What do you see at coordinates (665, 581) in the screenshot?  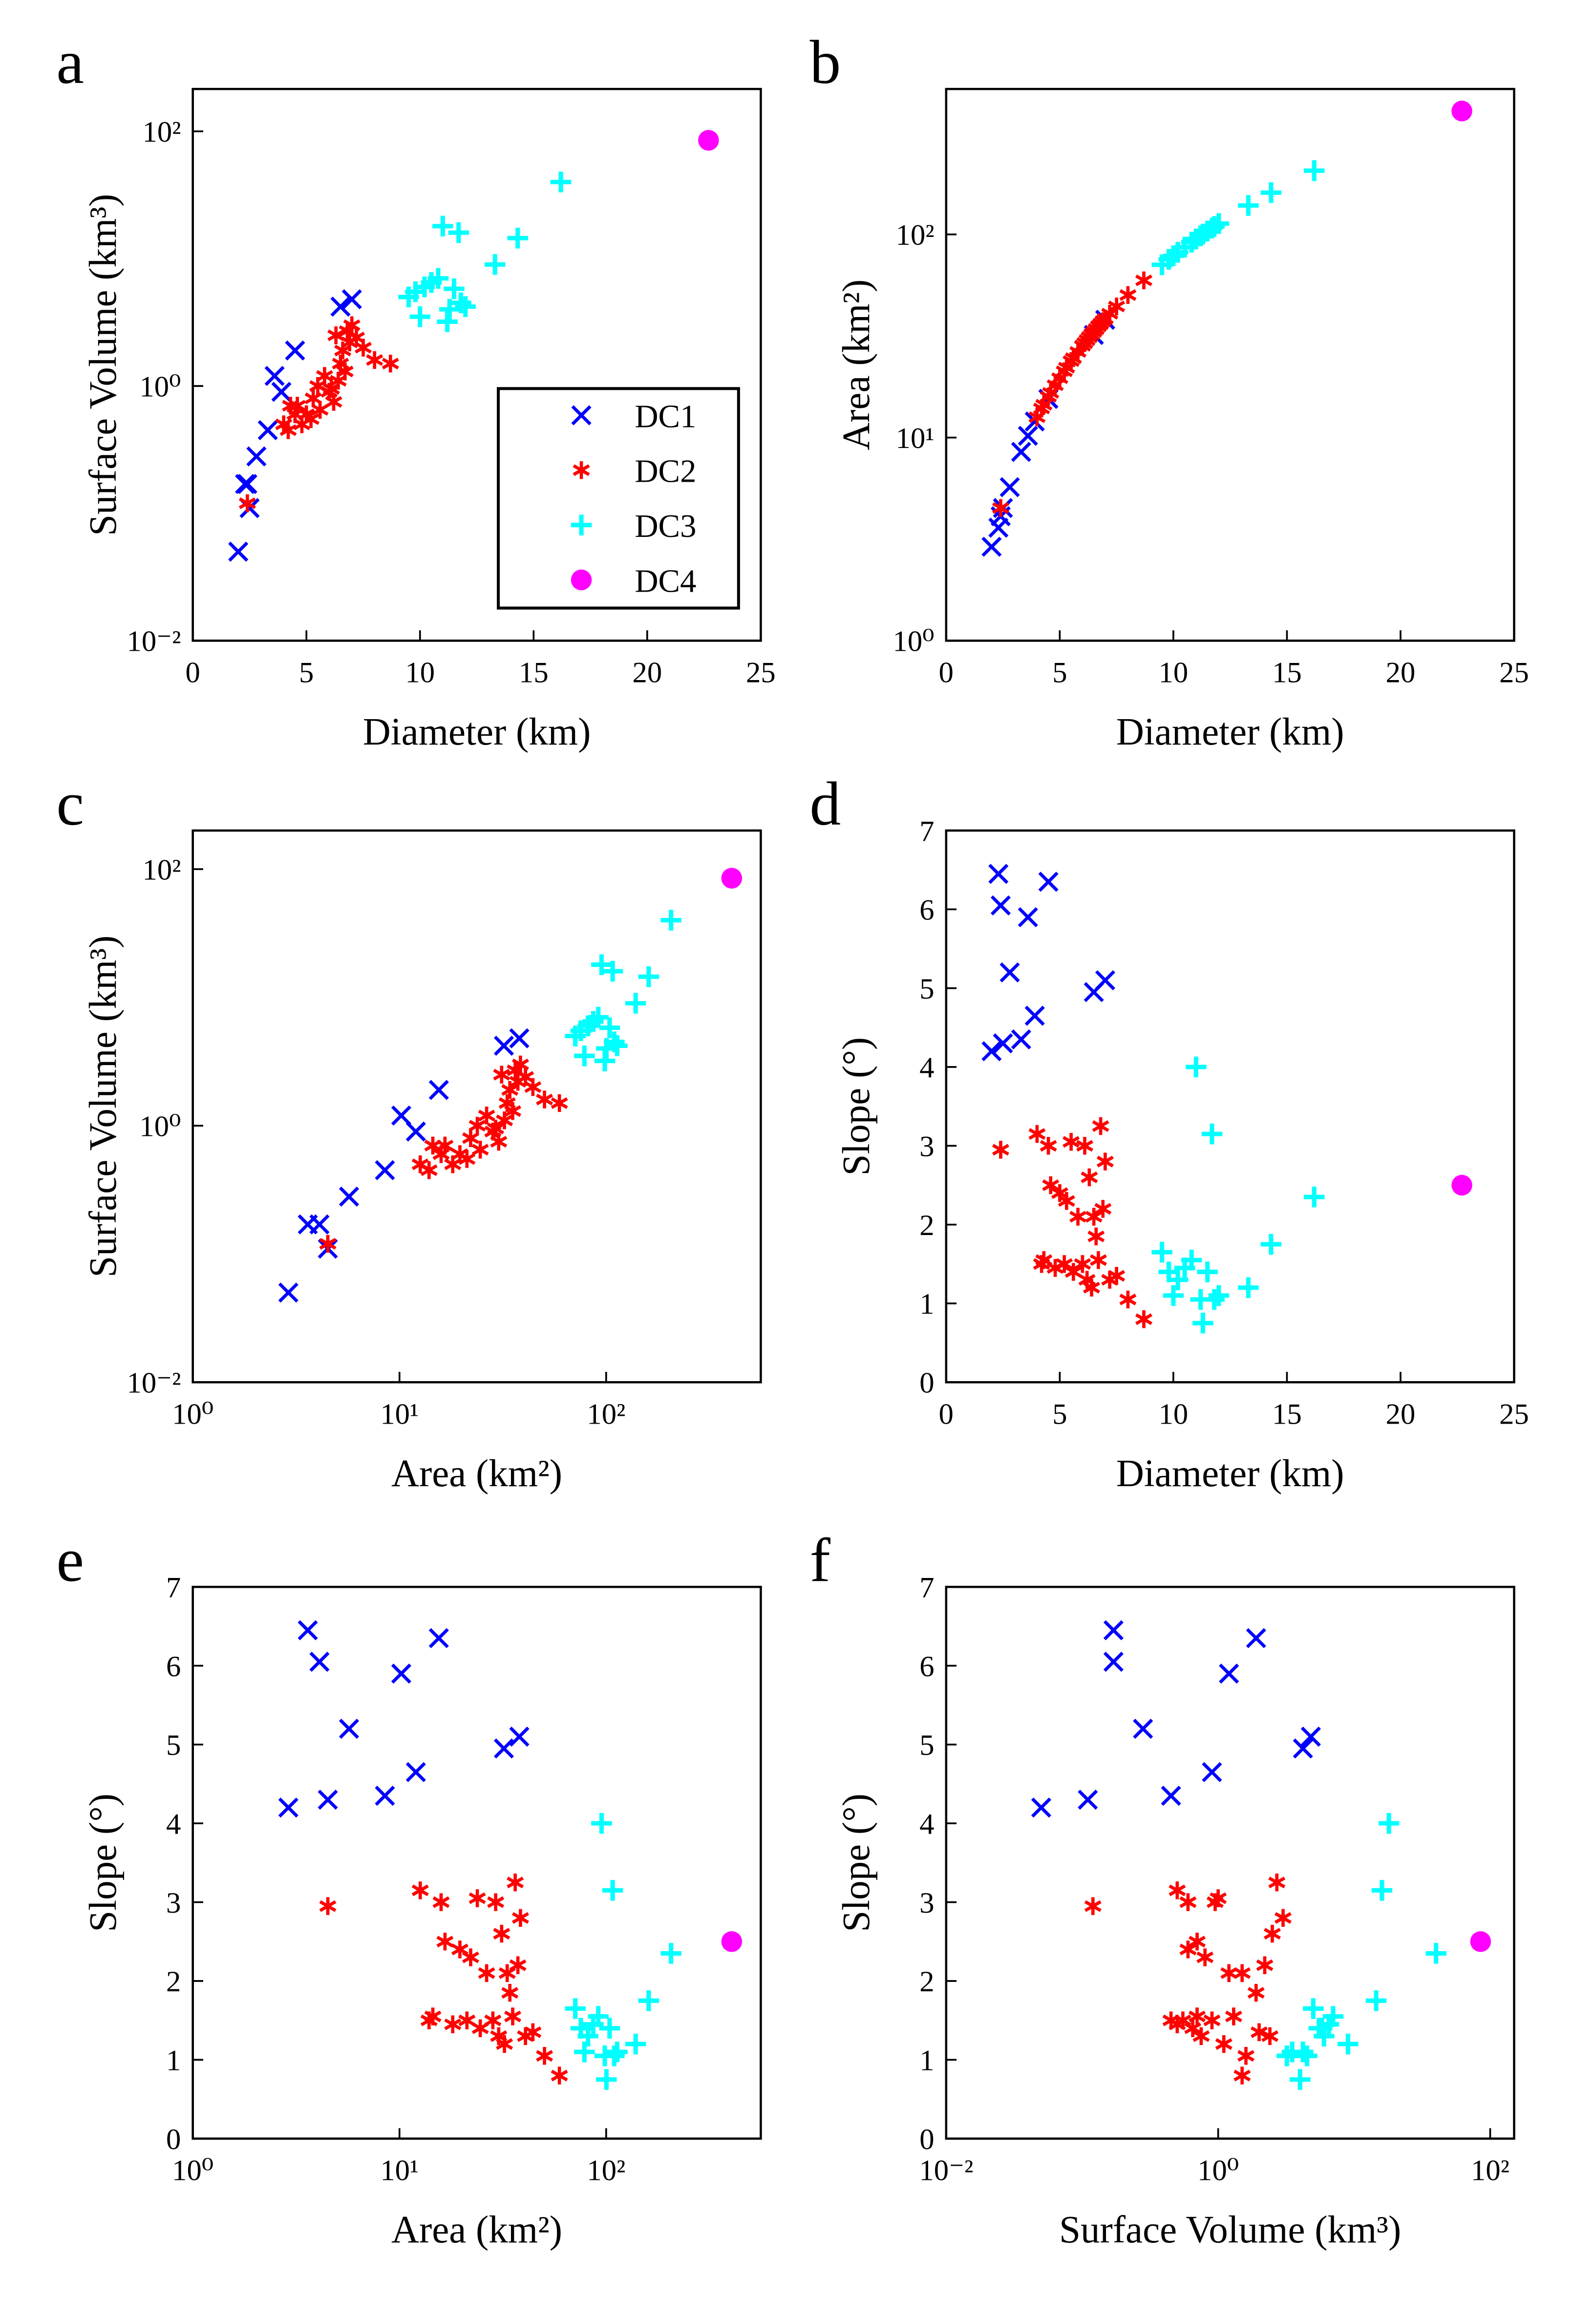 I see `legend-label: DC4` at bounding box center [665, 581].